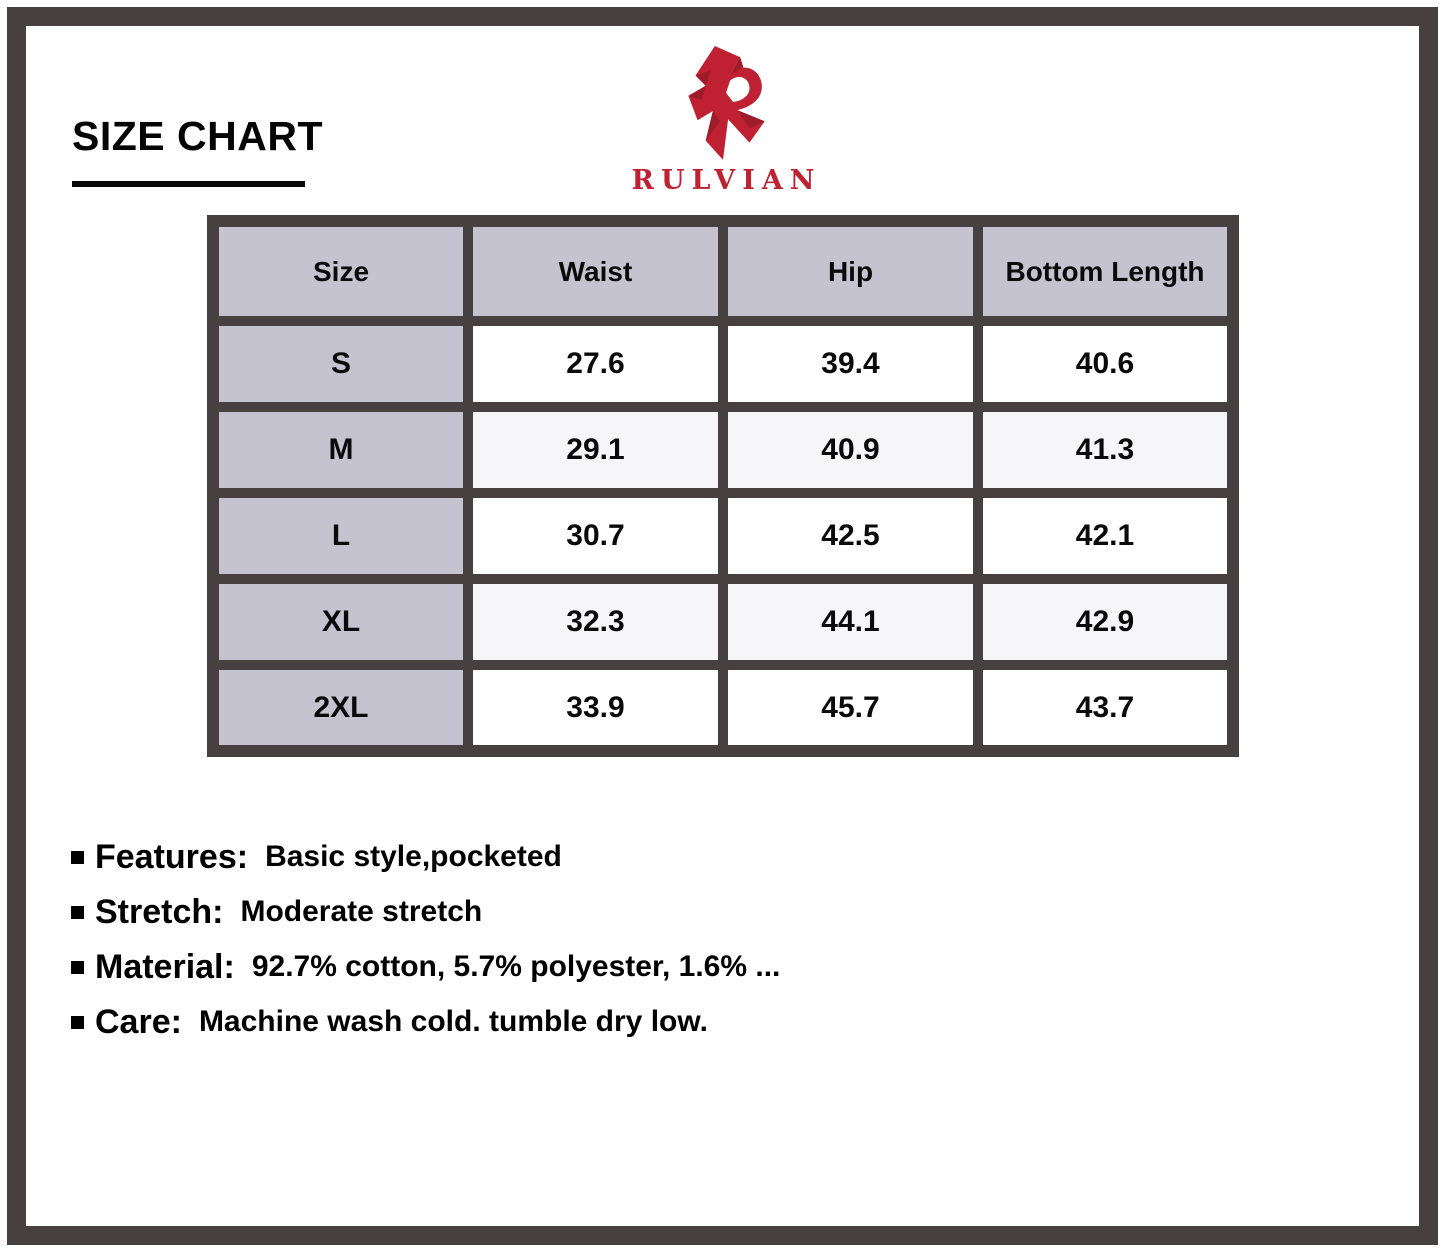 Image resolution: width=1445 pixels, height=1252 pixels. Describe the element at coordinates (172, 856) in the screenshot. I see `detail-label: Features:` at that location.